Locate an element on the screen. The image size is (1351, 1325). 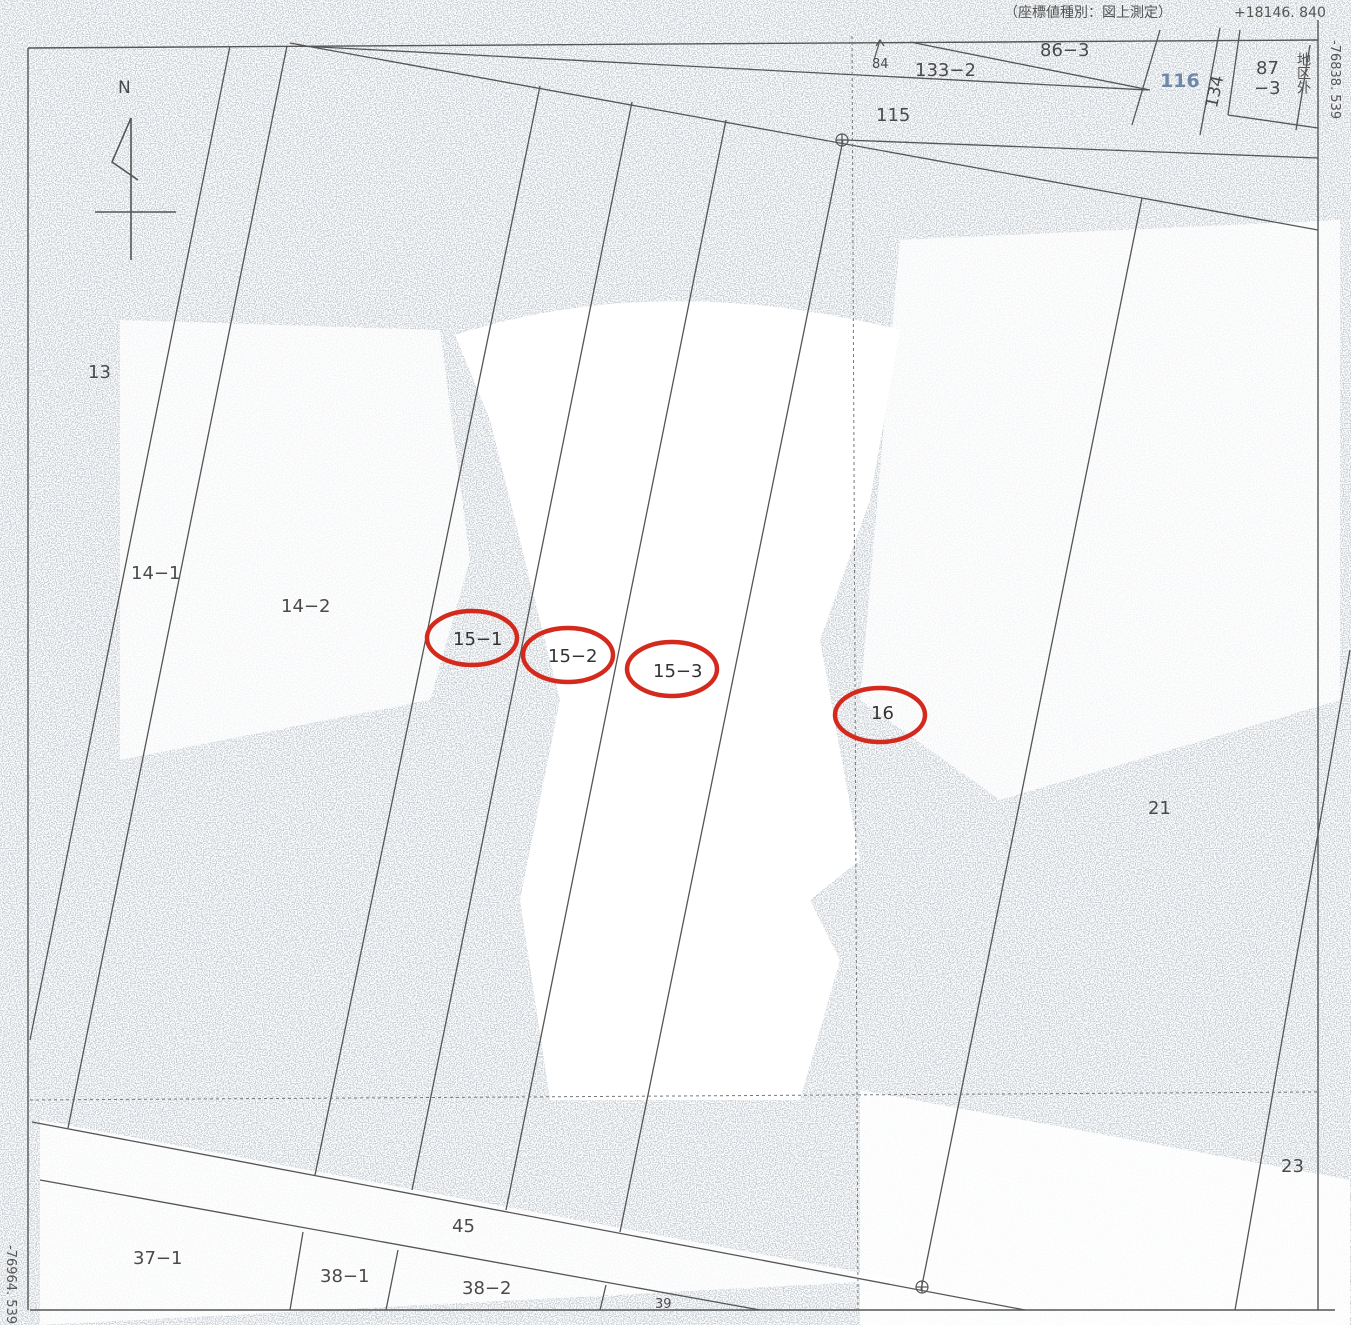
parcel-label-84: 84 is located at coordinates (880, 64).